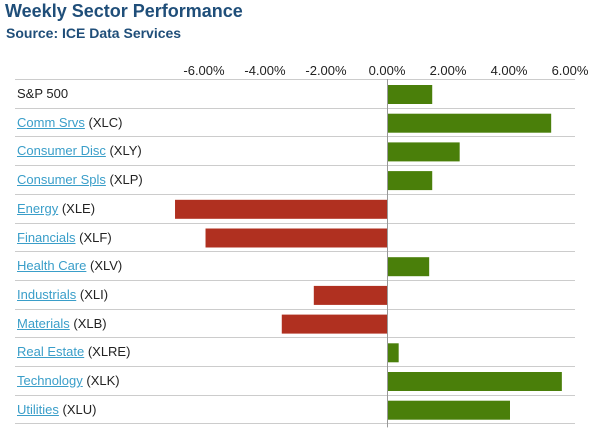  What do you see at coordinates (107, 352) in the screenshot?
I see `sector-ticker: (XLRE)` at bounding box center [107, 352].